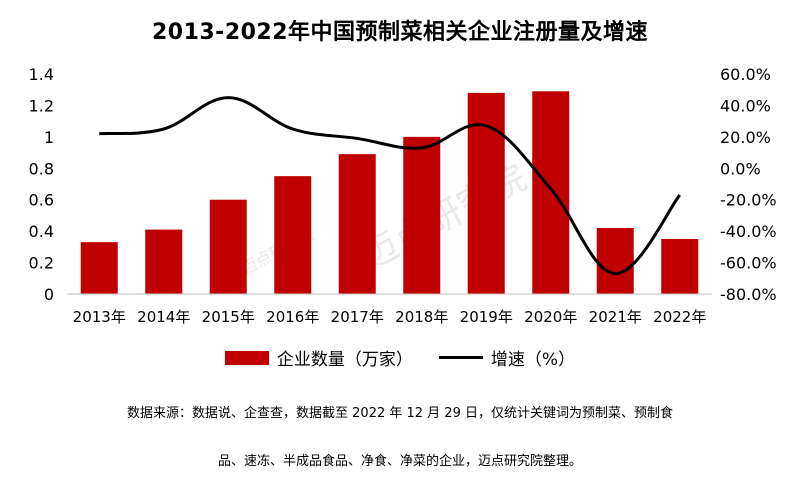 This screenshot has width=800, height=480. I want to click on right-axis-tick-label: -40.0%, so click(748, 231).